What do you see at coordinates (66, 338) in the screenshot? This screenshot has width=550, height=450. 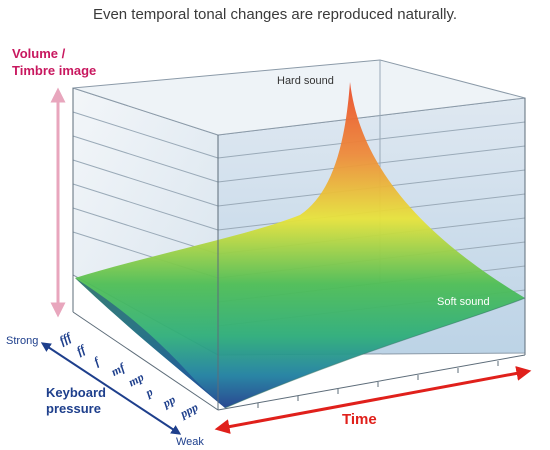 I see `dynamic-mark: fff` at bounding box center [66, 338].